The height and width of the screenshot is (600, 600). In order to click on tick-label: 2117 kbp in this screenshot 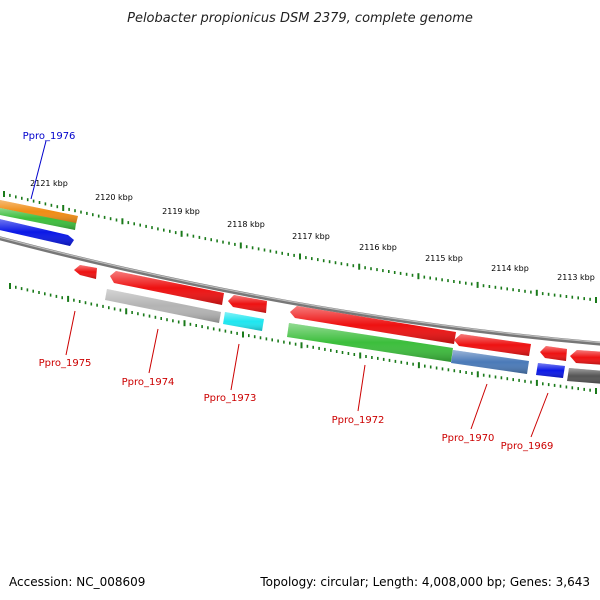, I will do `click(311, 236)`.